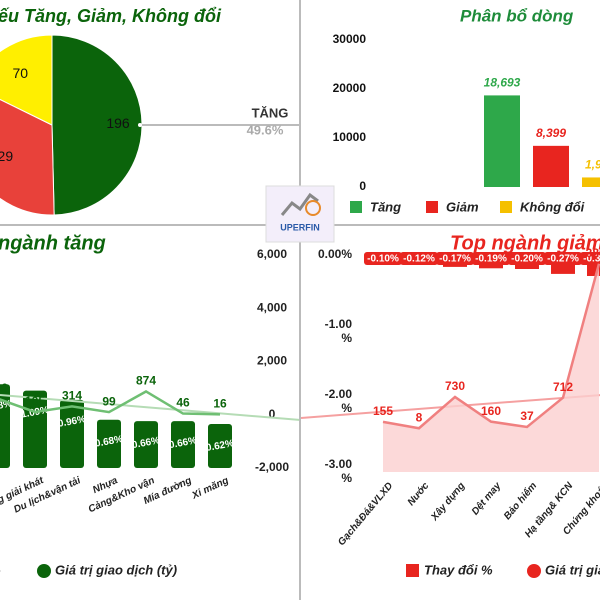 The height and width of the screenshot is (600, 600). Describe the element at coordinates (527, 416) in the screenshot. I see `line-label: 37` at that location.